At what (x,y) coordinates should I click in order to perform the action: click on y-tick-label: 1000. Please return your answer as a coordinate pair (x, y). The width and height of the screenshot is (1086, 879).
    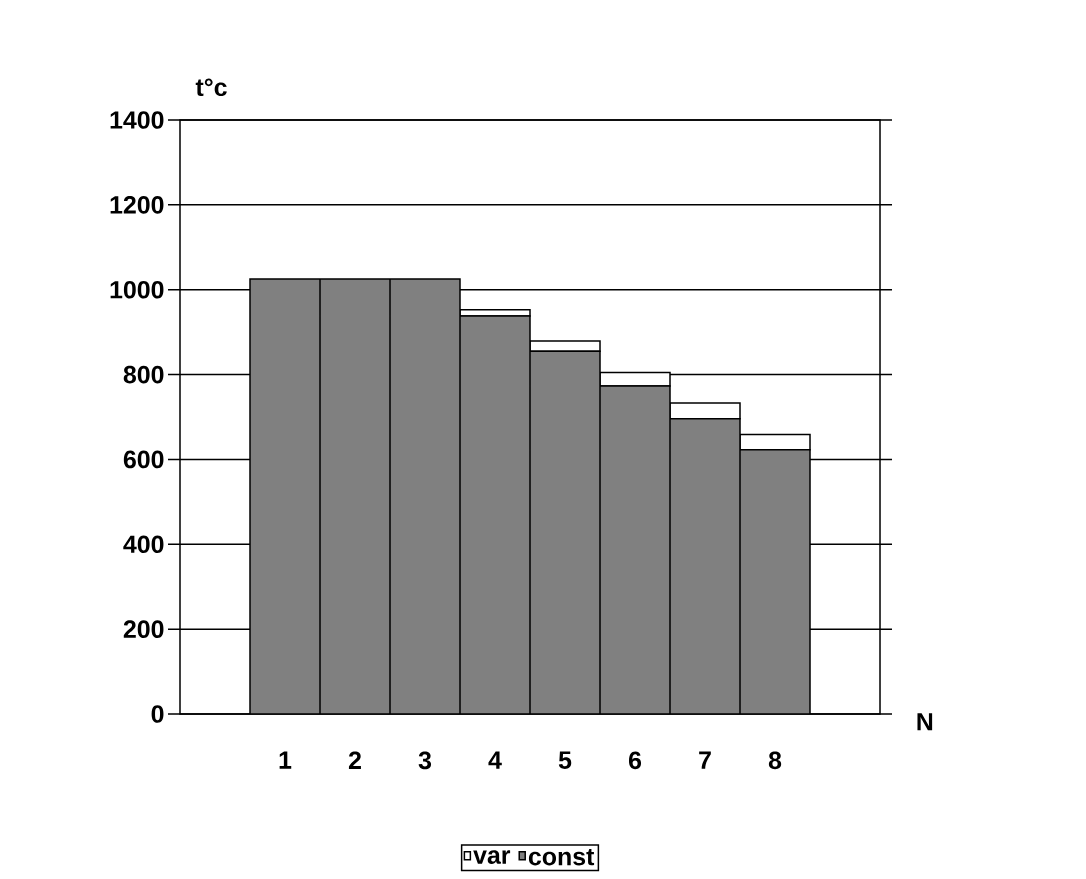
    Looking at the image, I should click on (137, 289).